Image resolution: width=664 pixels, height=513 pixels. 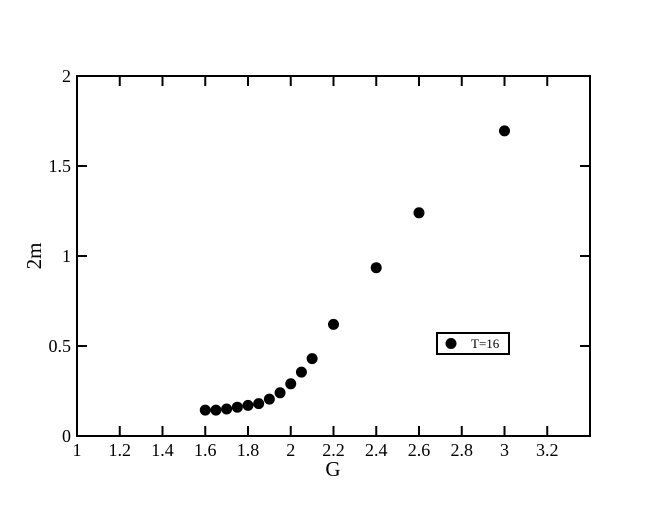 I want to click on y-tick-label: 1, so click(x=66, y=256).